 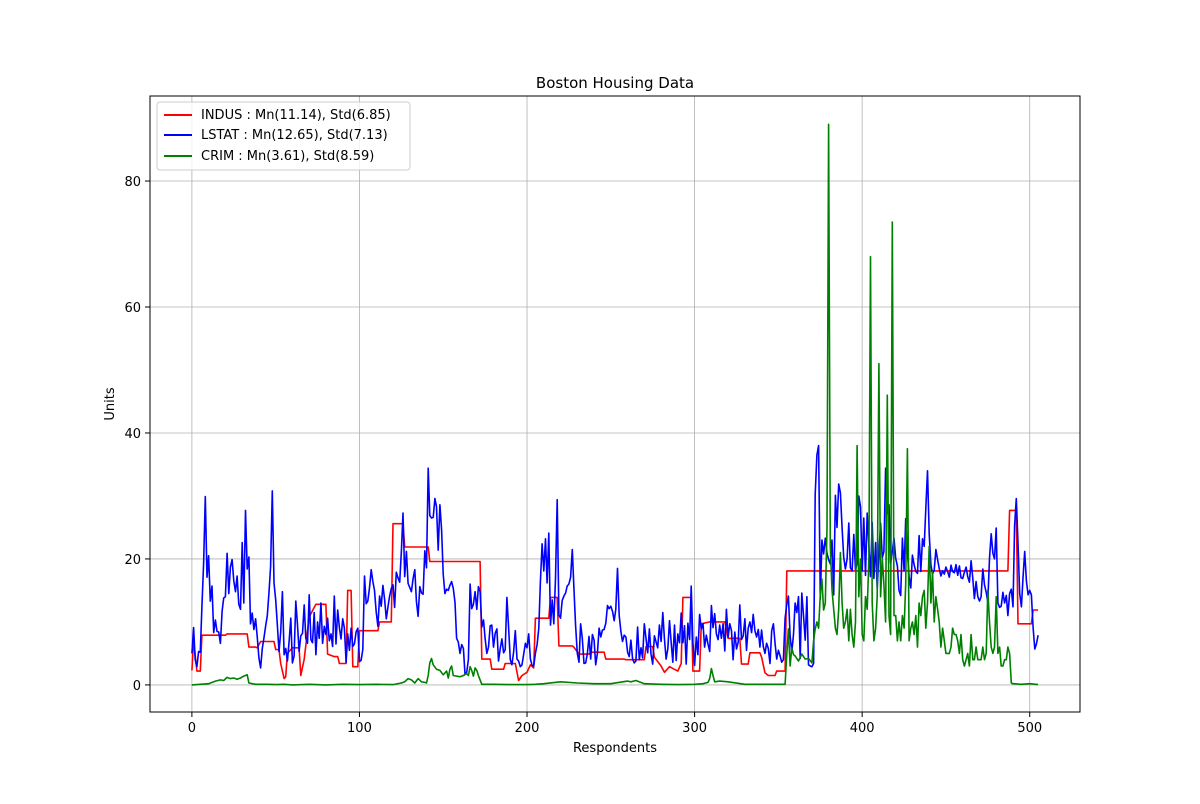 What do you see at coordinates (132, 308) in the screenshot?
I see `y-tick-label: 60` at bounding box center [132, 308].